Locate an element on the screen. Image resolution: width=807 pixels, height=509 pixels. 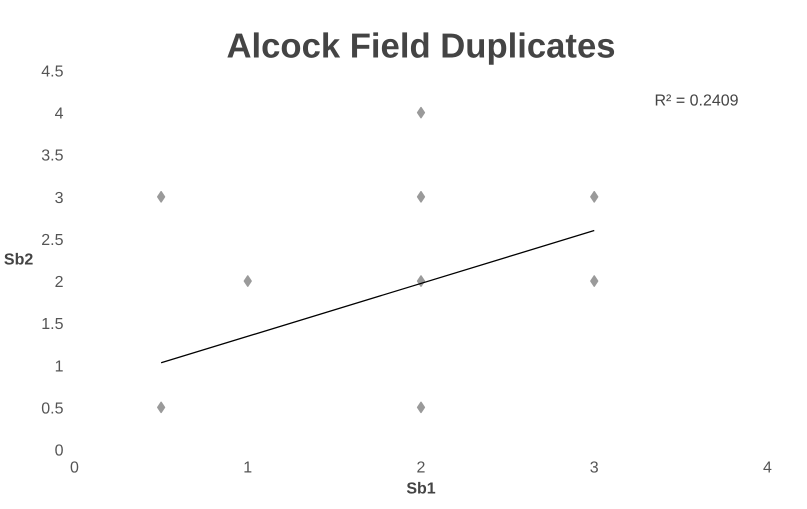
y-tick-label: 3.5 is located at coordinates (52, 156).